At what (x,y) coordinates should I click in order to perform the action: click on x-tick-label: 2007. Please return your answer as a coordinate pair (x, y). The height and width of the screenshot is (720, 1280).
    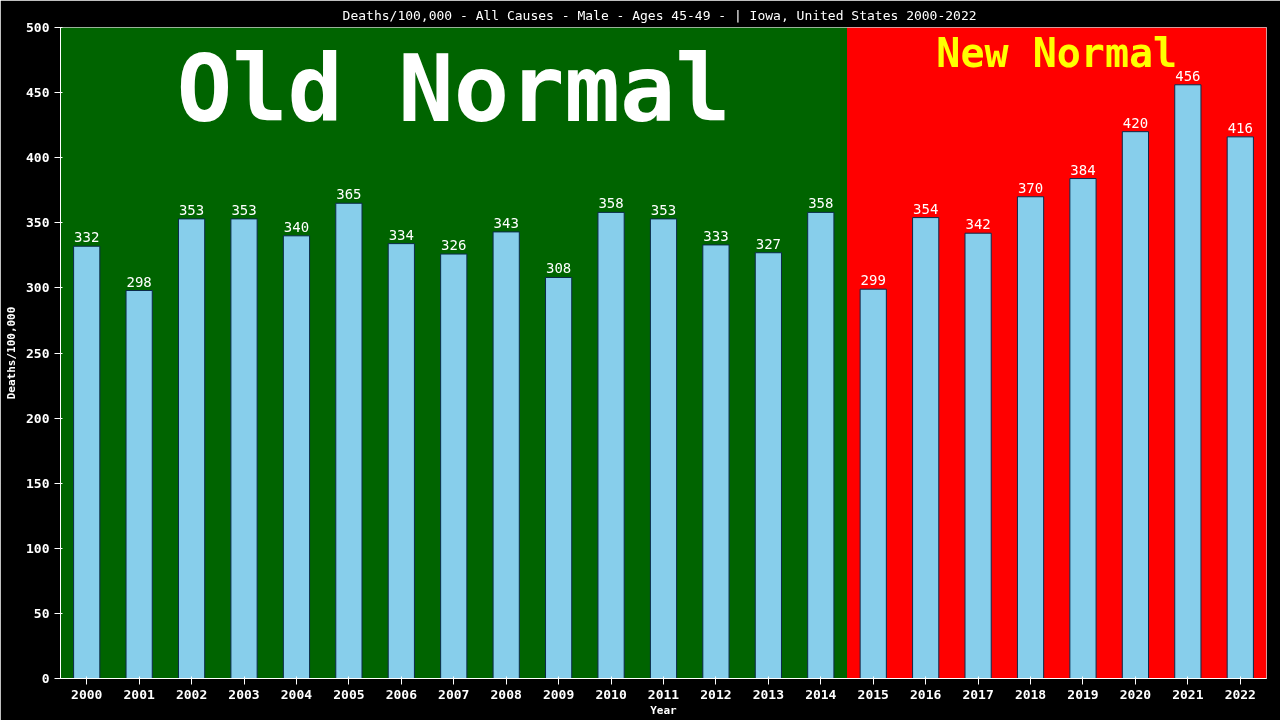
    Looking at the image, I should click on (454, 694).